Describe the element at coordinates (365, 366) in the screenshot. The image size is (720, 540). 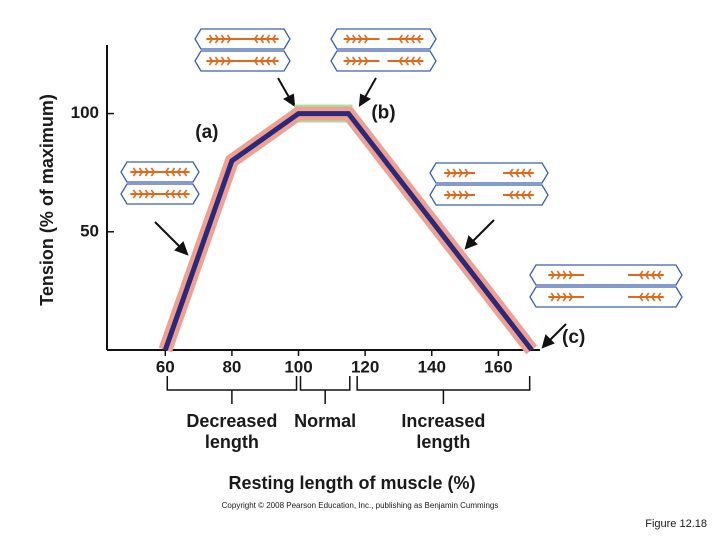
I see `x-tick-label: 120` at that location.